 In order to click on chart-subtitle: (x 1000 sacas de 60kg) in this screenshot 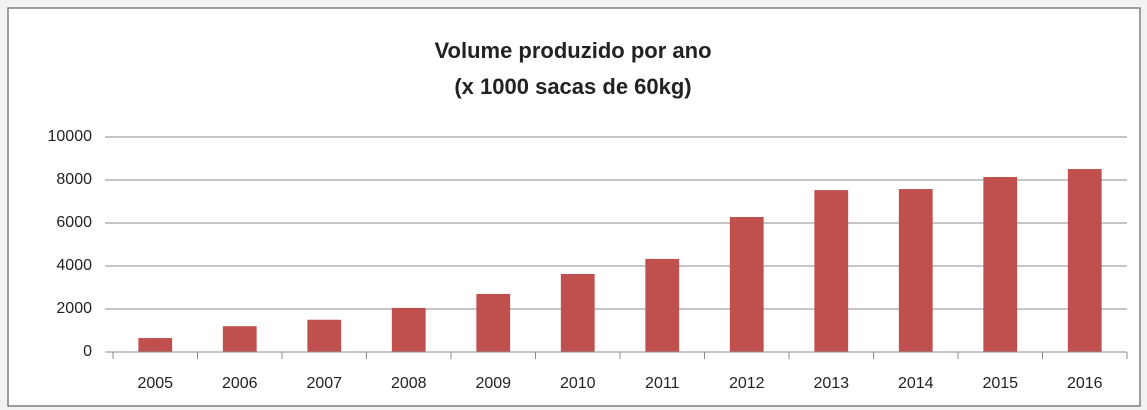, I will do `click(572, 86)`.